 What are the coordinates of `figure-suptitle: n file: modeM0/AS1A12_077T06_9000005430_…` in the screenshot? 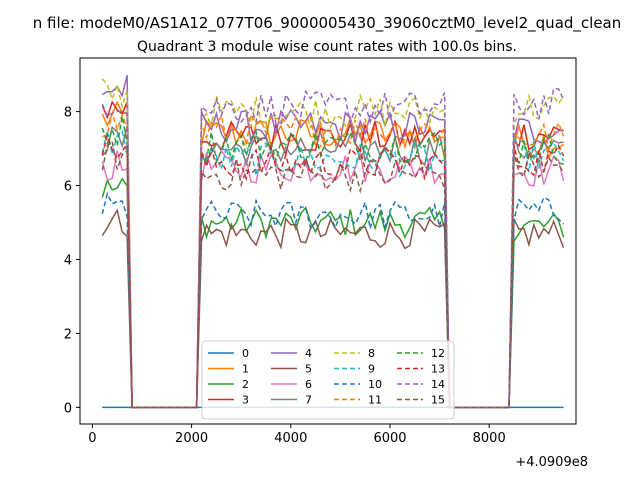 It's located at (327, 23).